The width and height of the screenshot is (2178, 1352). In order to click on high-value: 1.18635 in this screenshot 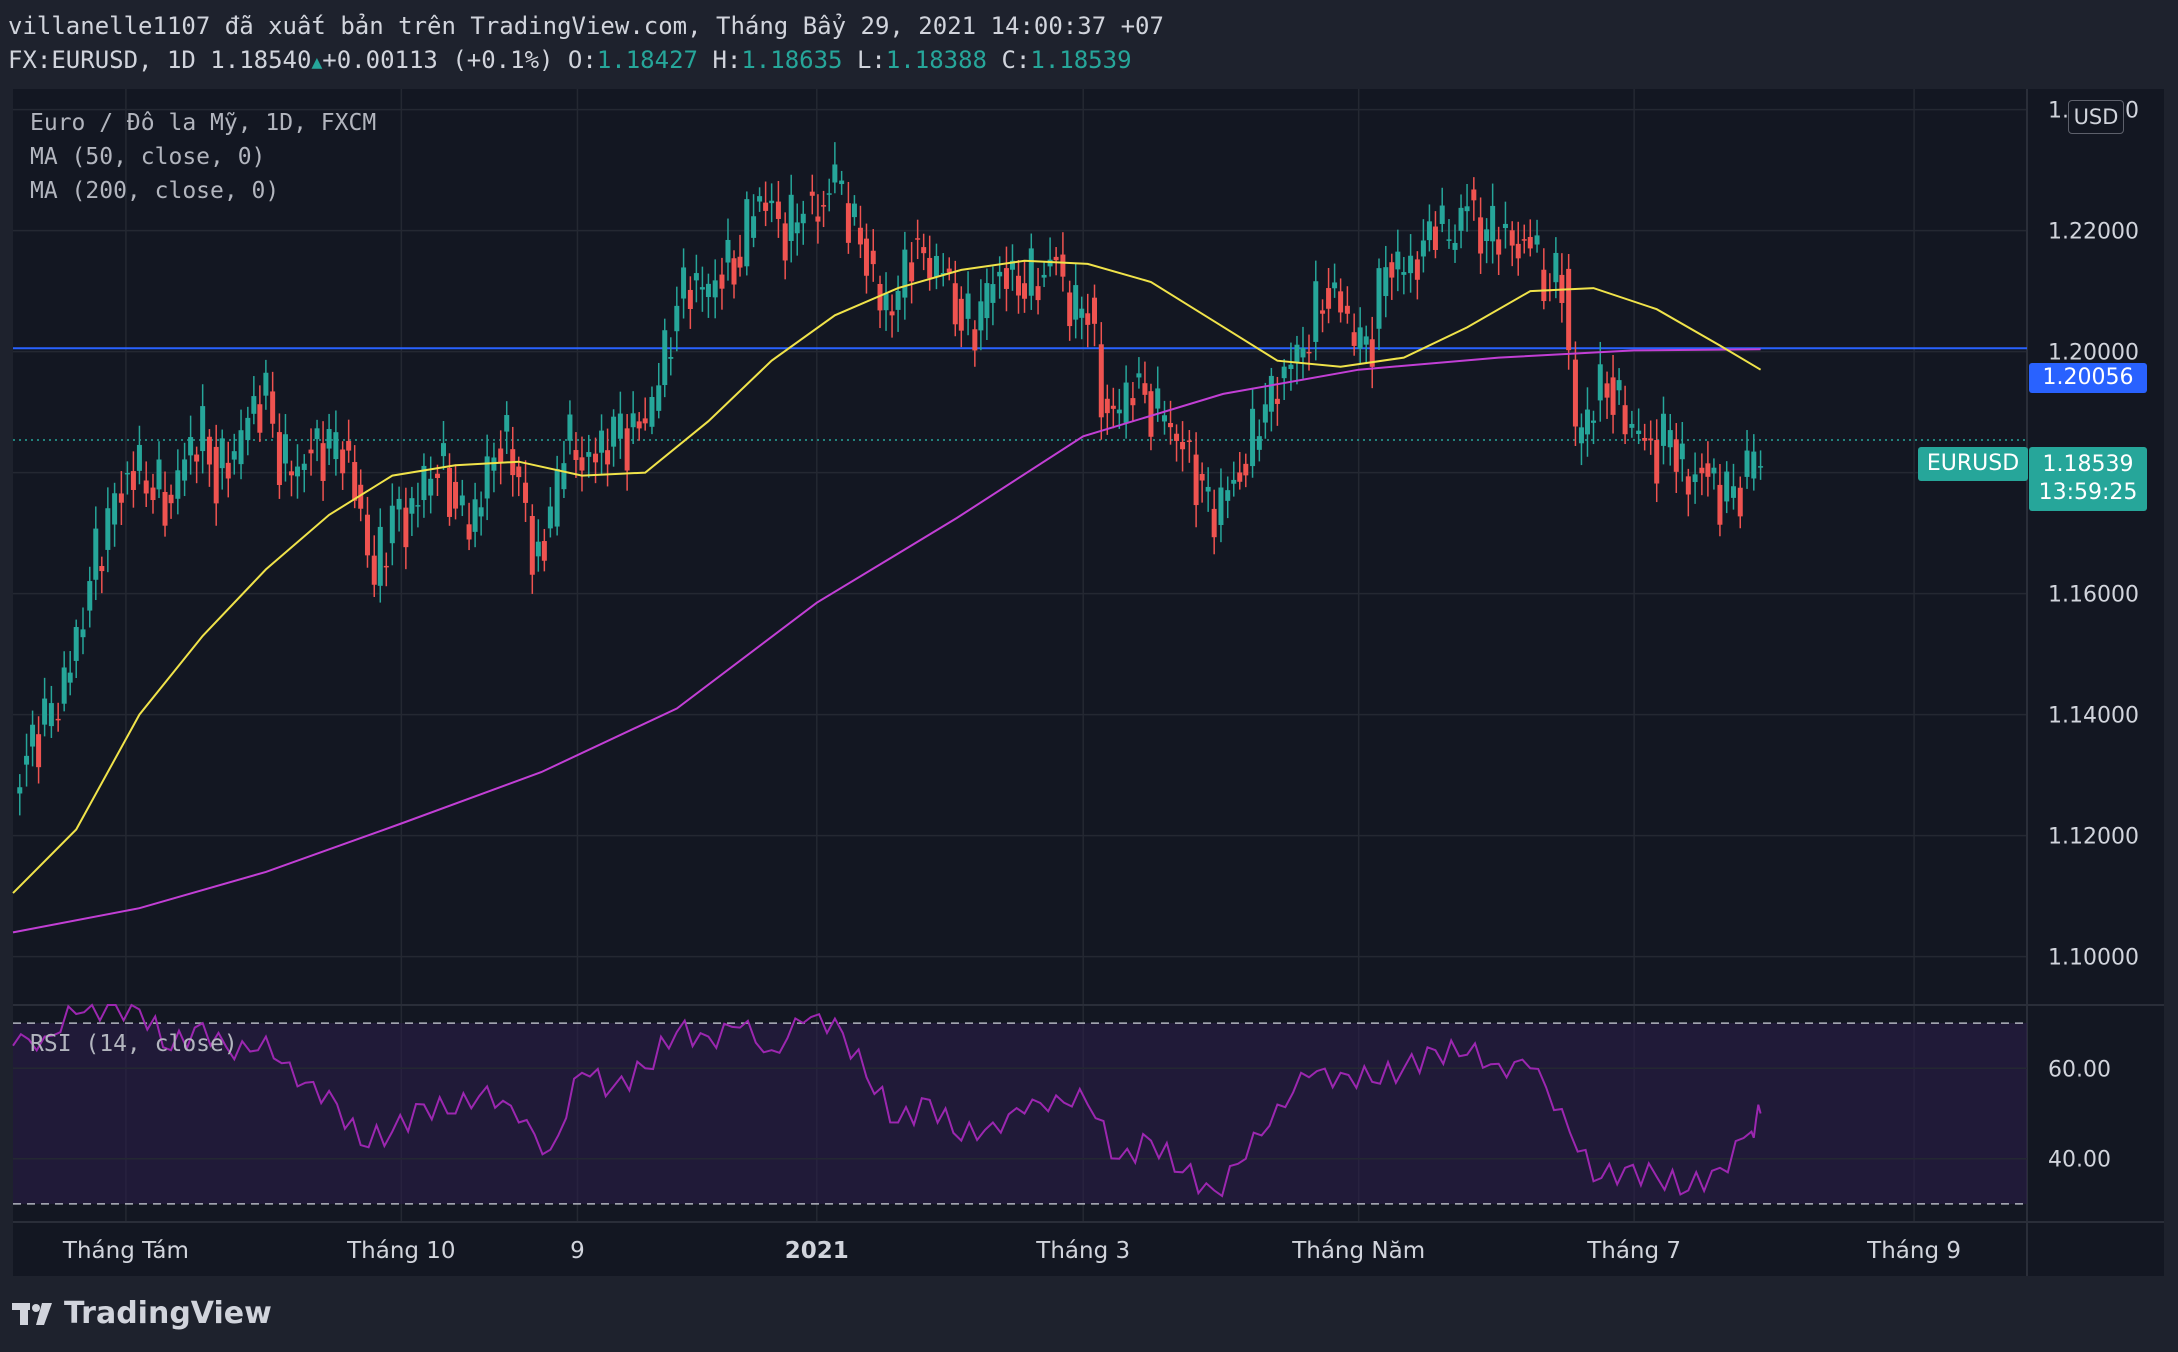, I will do `click(792, 60)`.